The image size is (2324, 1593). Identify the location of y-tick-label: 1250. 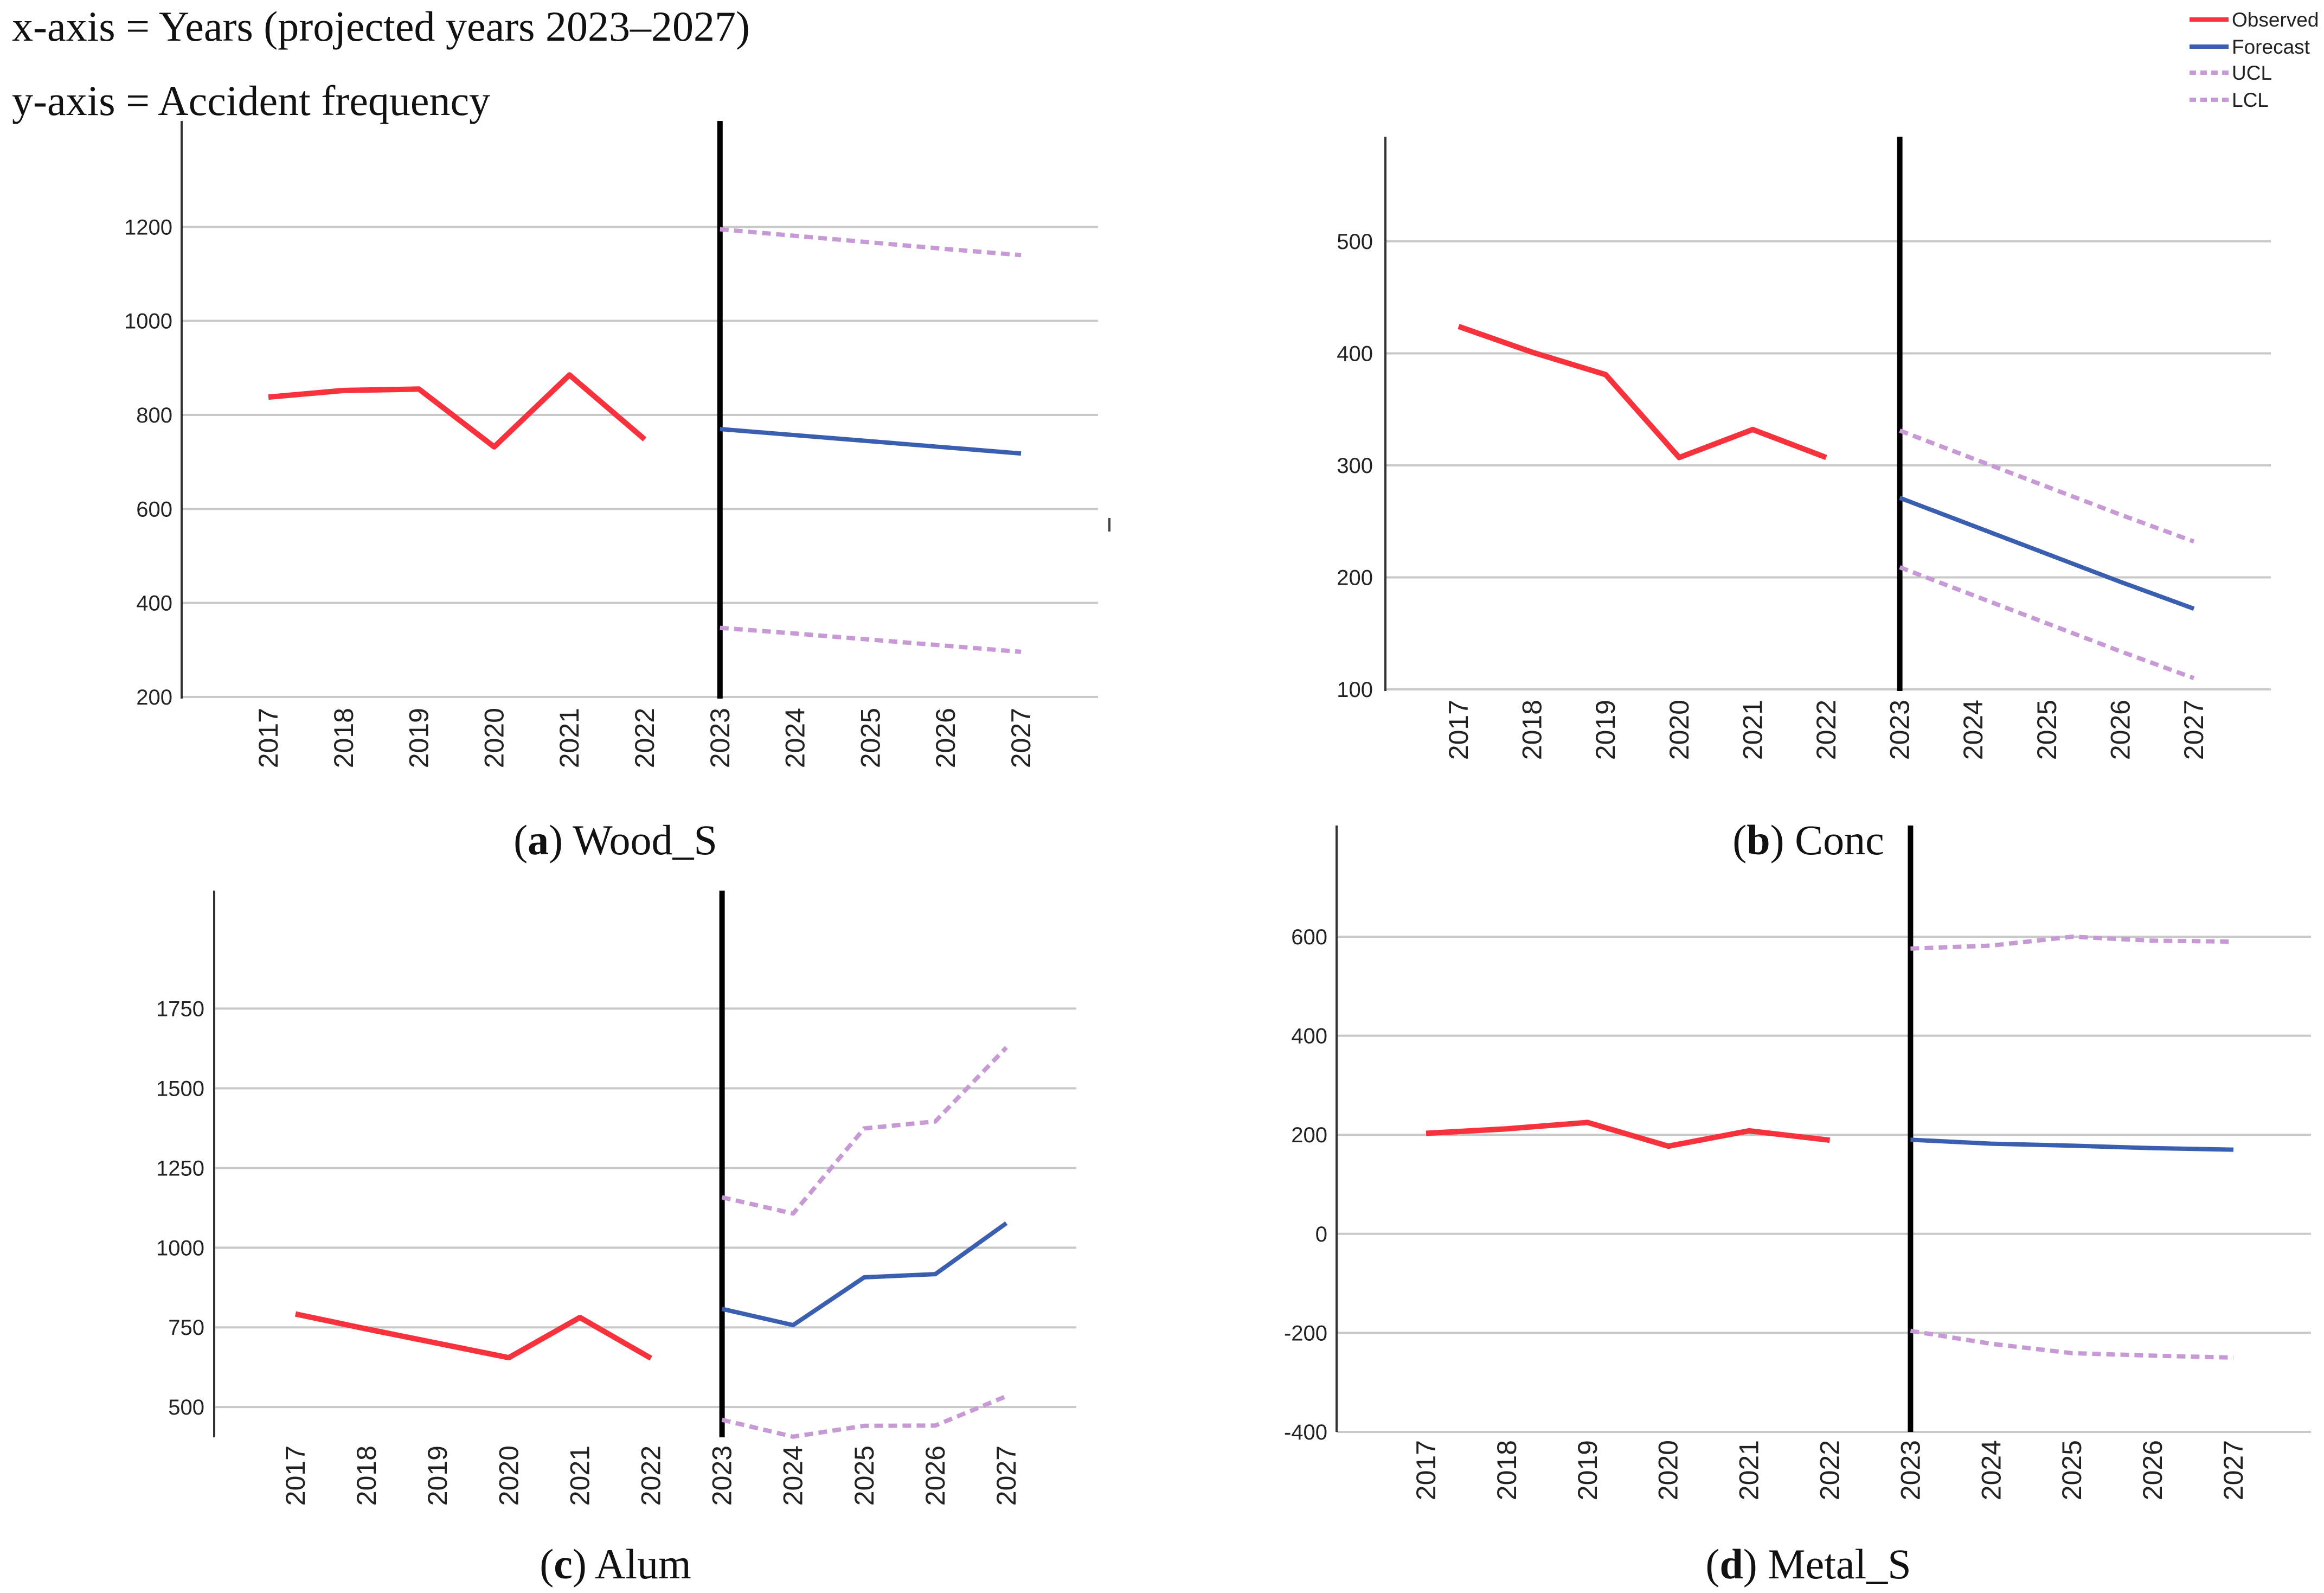
(180, 1168).